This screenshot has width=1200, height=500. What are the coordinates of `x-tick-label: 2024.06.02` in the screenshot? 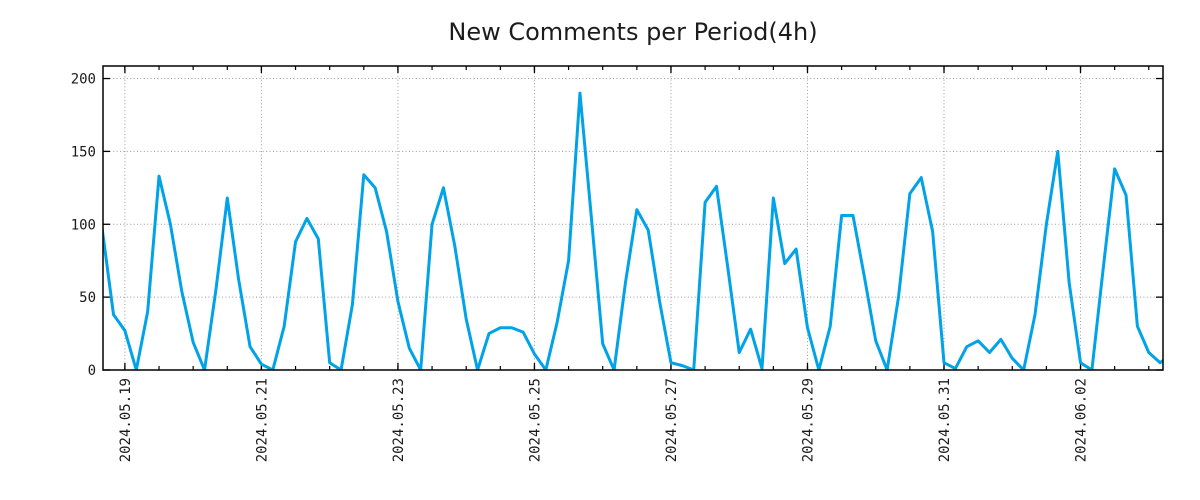 It's located at (1081, 420).